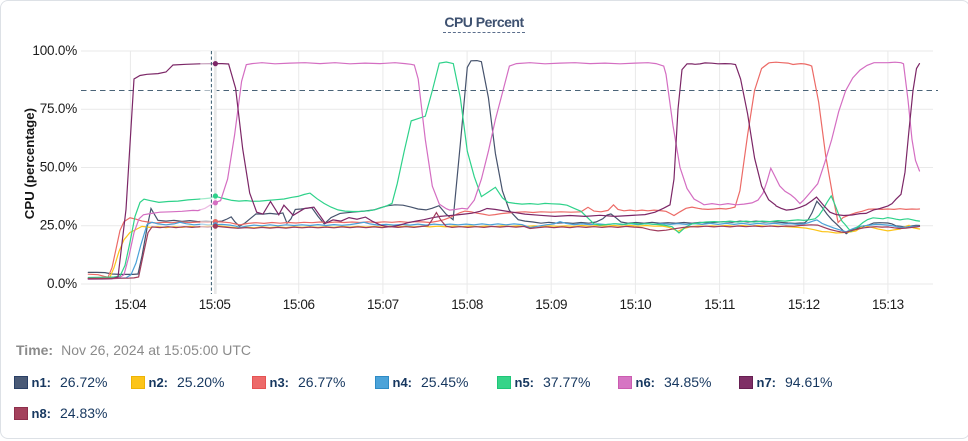 The height and width of the screenshot is (441, 968). Describe the element at coordinates (29, 163) in the screenshot. I see `svg-text: CPU (percentage)` at that location.